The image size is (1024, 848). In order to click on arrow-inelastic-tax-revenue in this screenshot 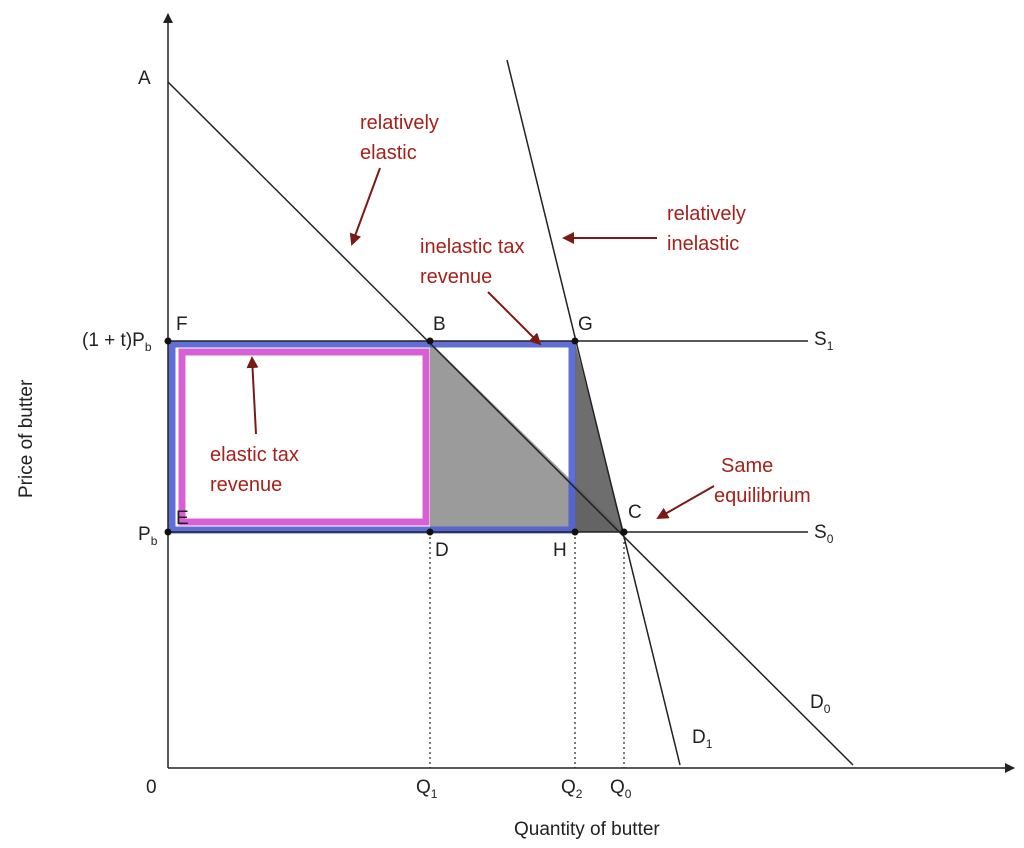, I will do `click(514, 318)`.